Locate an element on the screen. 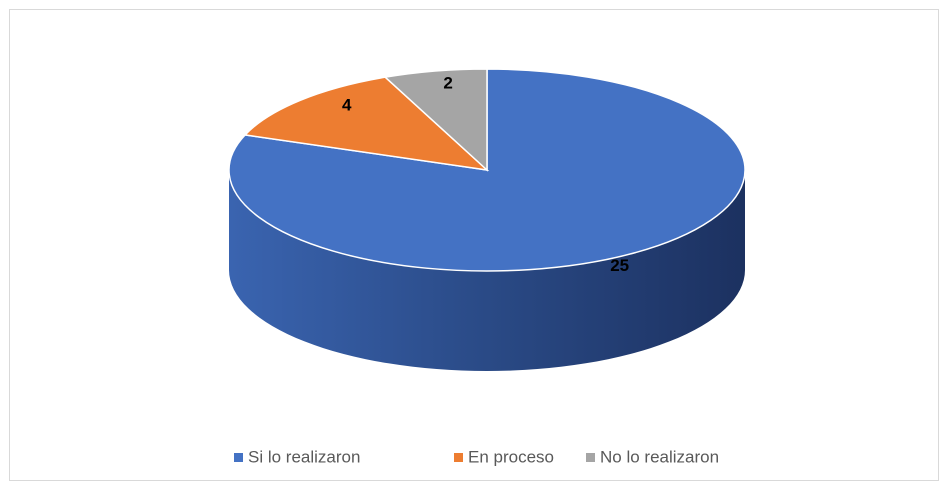 This screenshot has height=489, width=948. data-label: 2 is located at coordinates (447, 82).